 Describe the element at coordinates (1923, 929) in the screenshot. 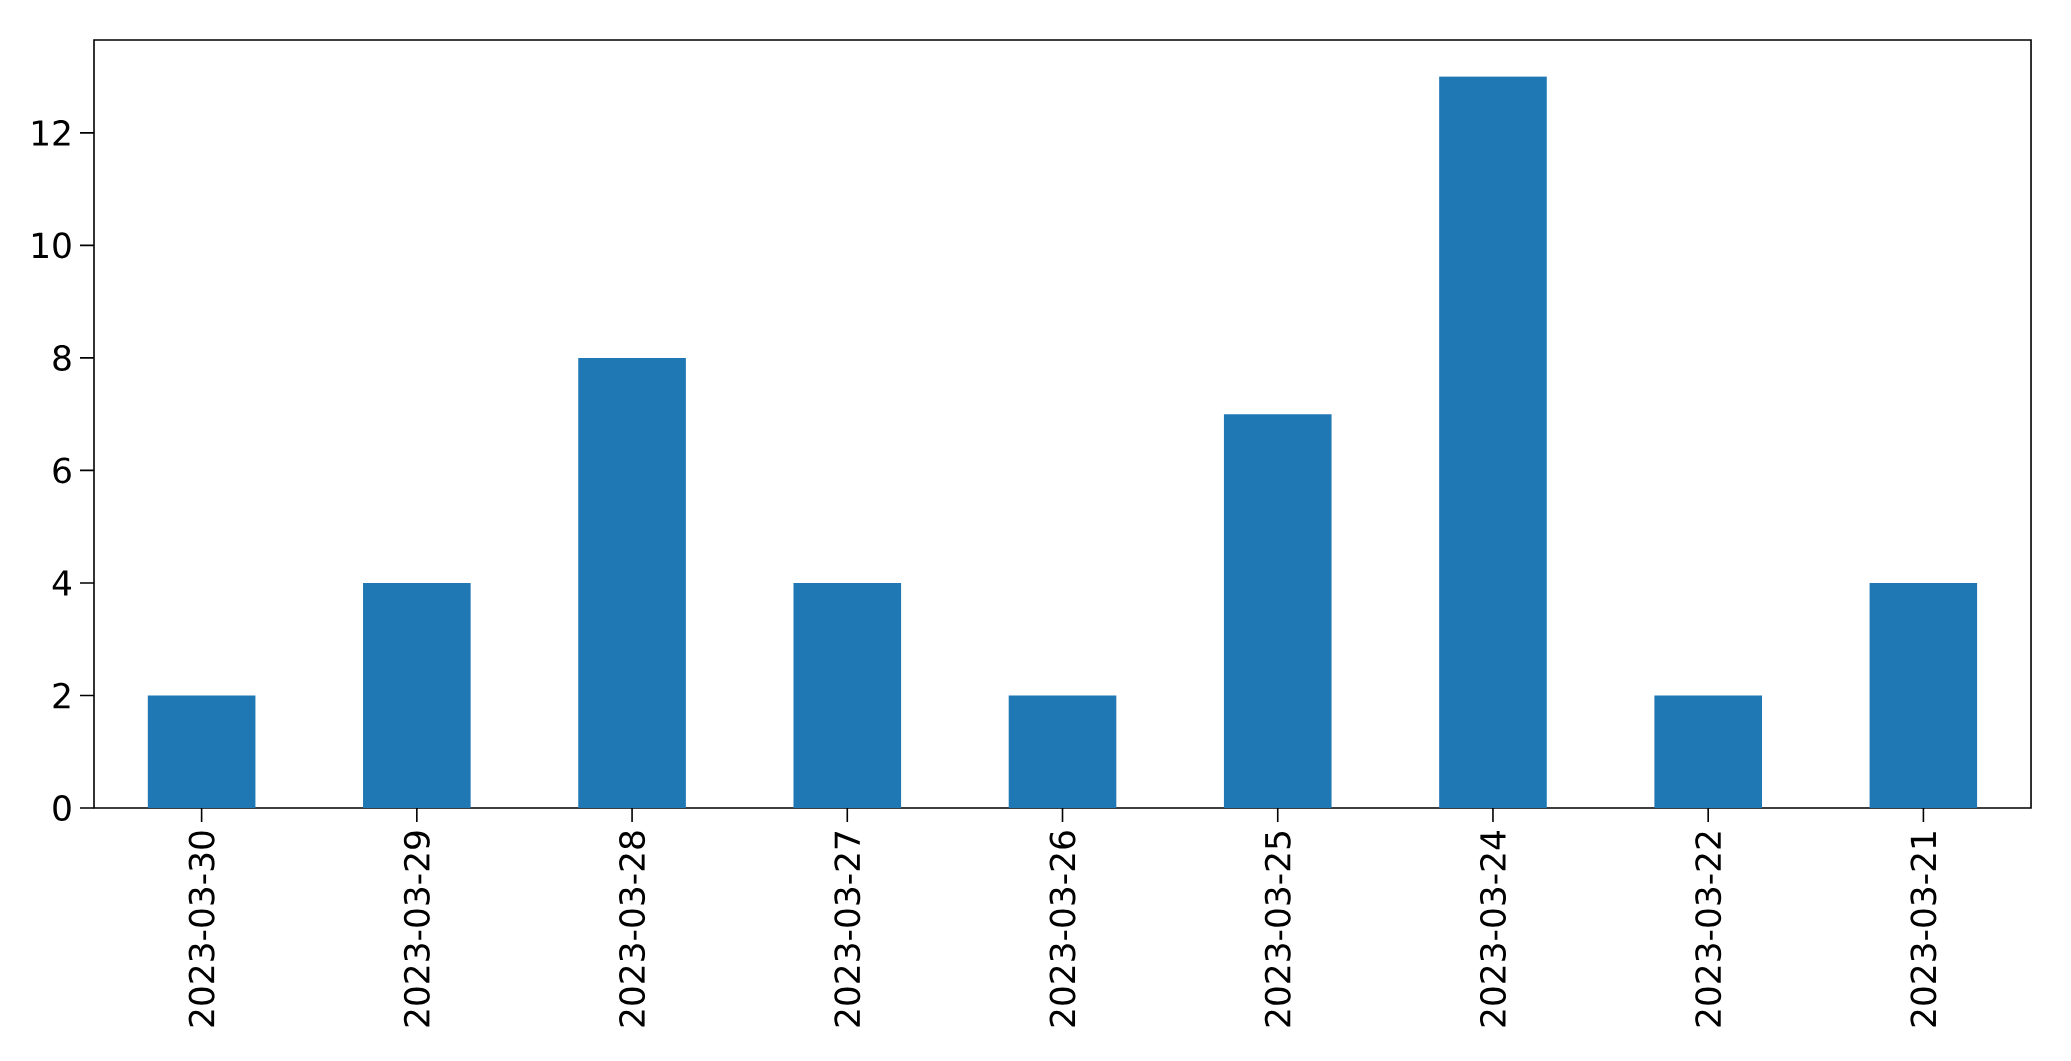

I see `x-tick-label: 2023-03-21` at that location.